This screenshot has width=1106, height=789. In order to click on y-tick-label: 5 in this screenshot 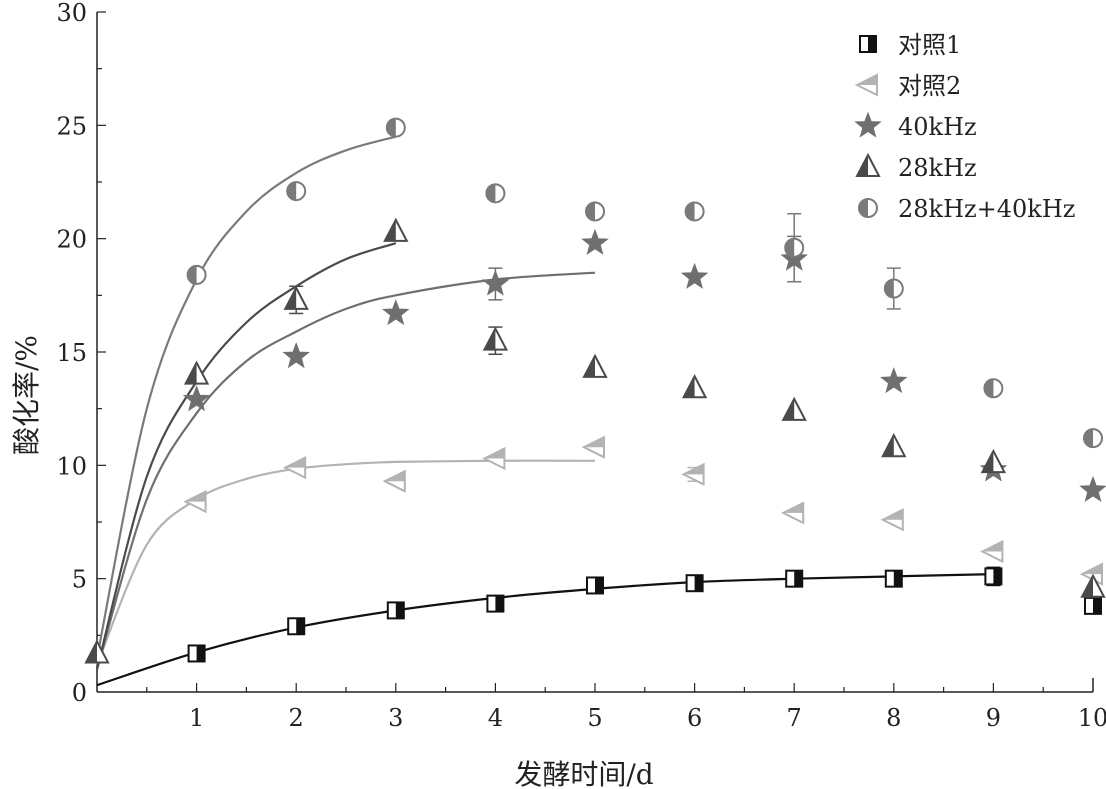, I will do `click(79, 580)`.